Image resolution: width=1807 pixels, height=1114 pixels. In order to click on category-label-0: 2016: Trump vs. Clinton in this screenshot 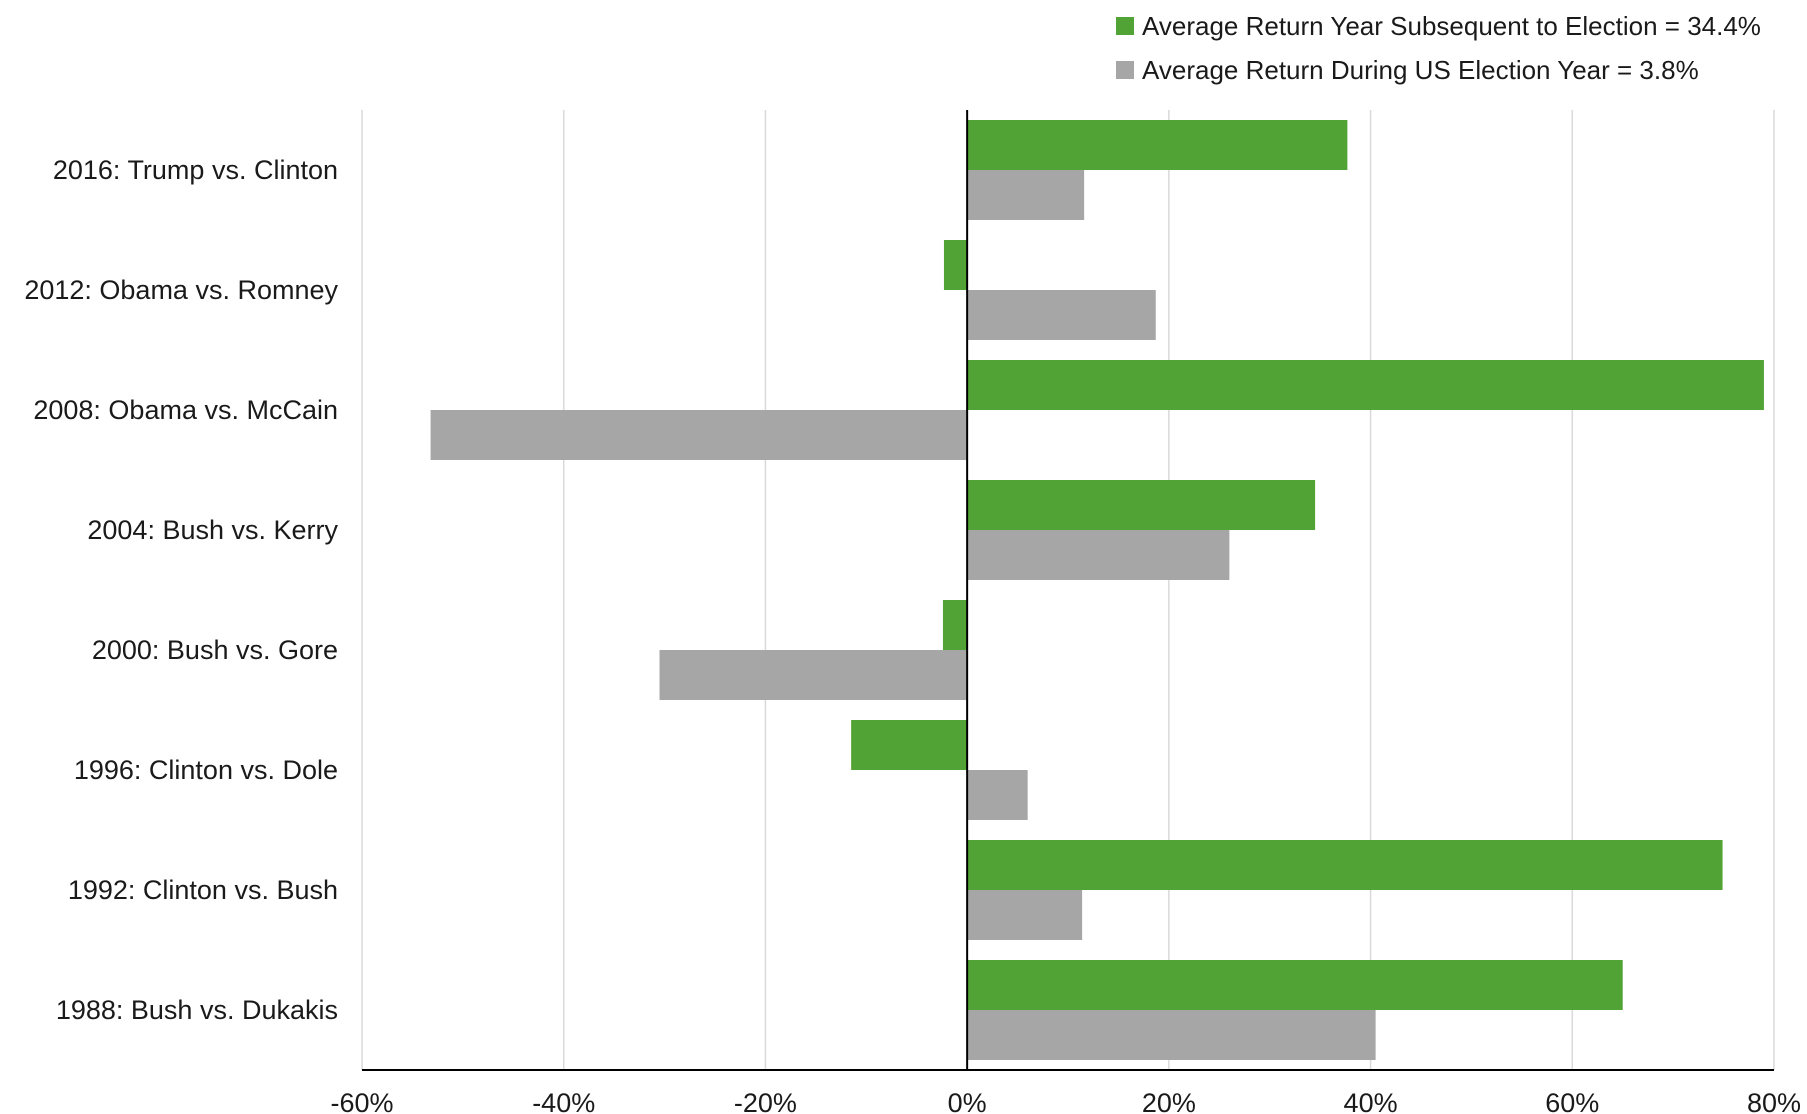, I will do `click(195, 170)`.